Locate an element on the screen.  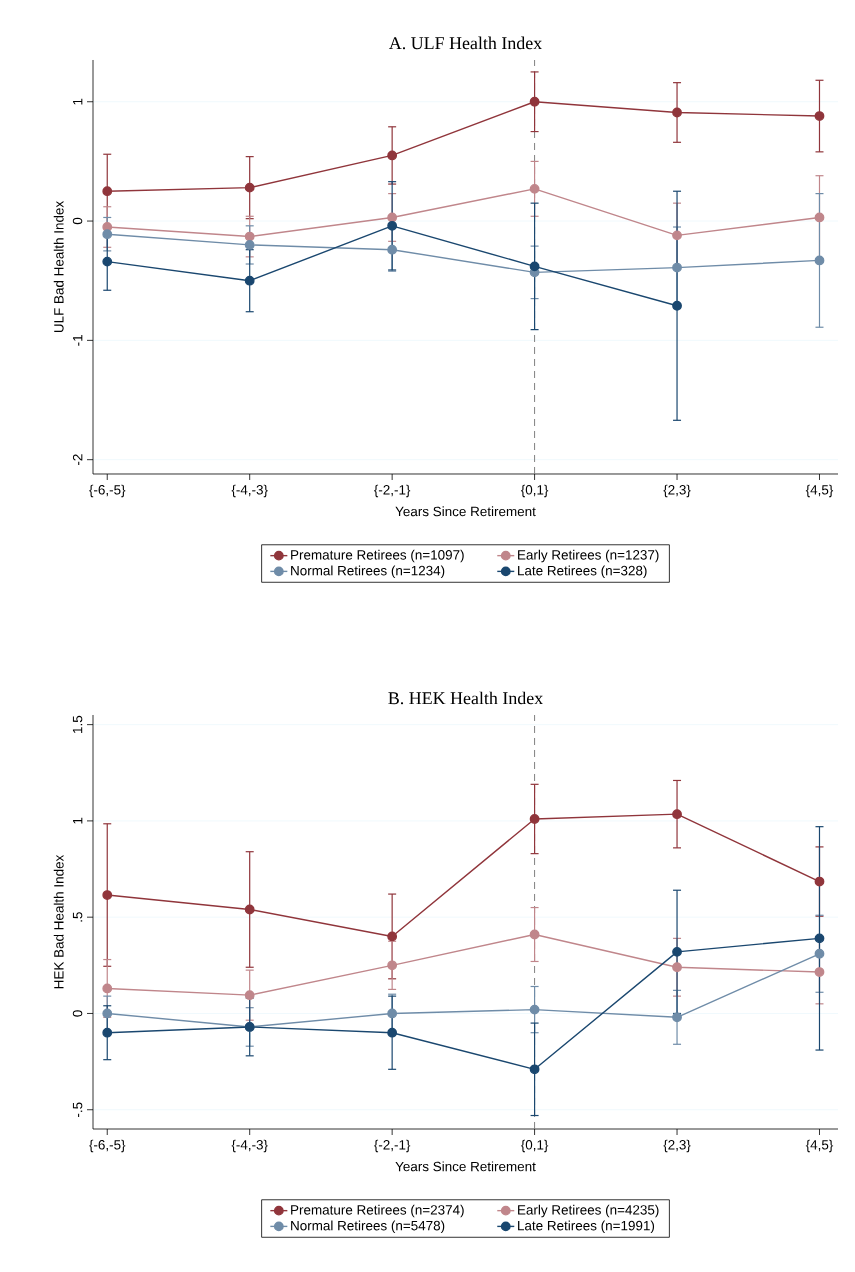
legend-label: Late Retirees (n=328) is located at coordinates (582, 572).